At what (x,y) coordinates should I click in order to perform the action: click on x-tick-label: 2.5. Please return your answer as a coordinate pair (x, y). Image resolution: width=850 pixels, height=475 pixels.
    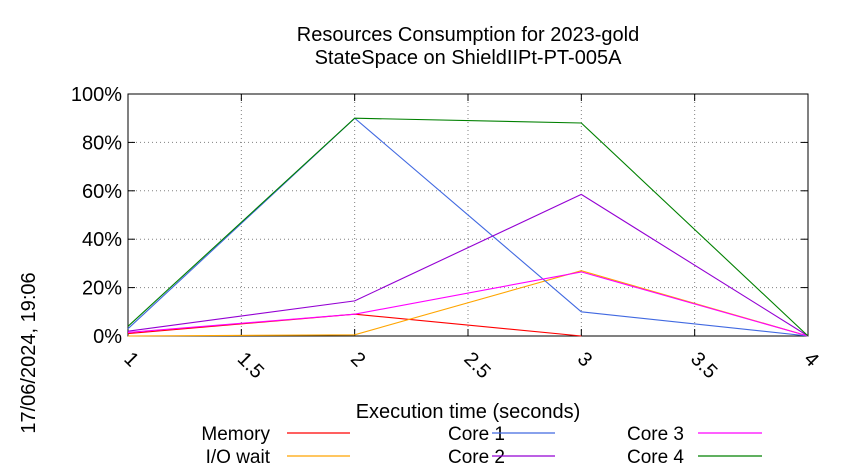
    Looking at the image, I should click on (476, 365).